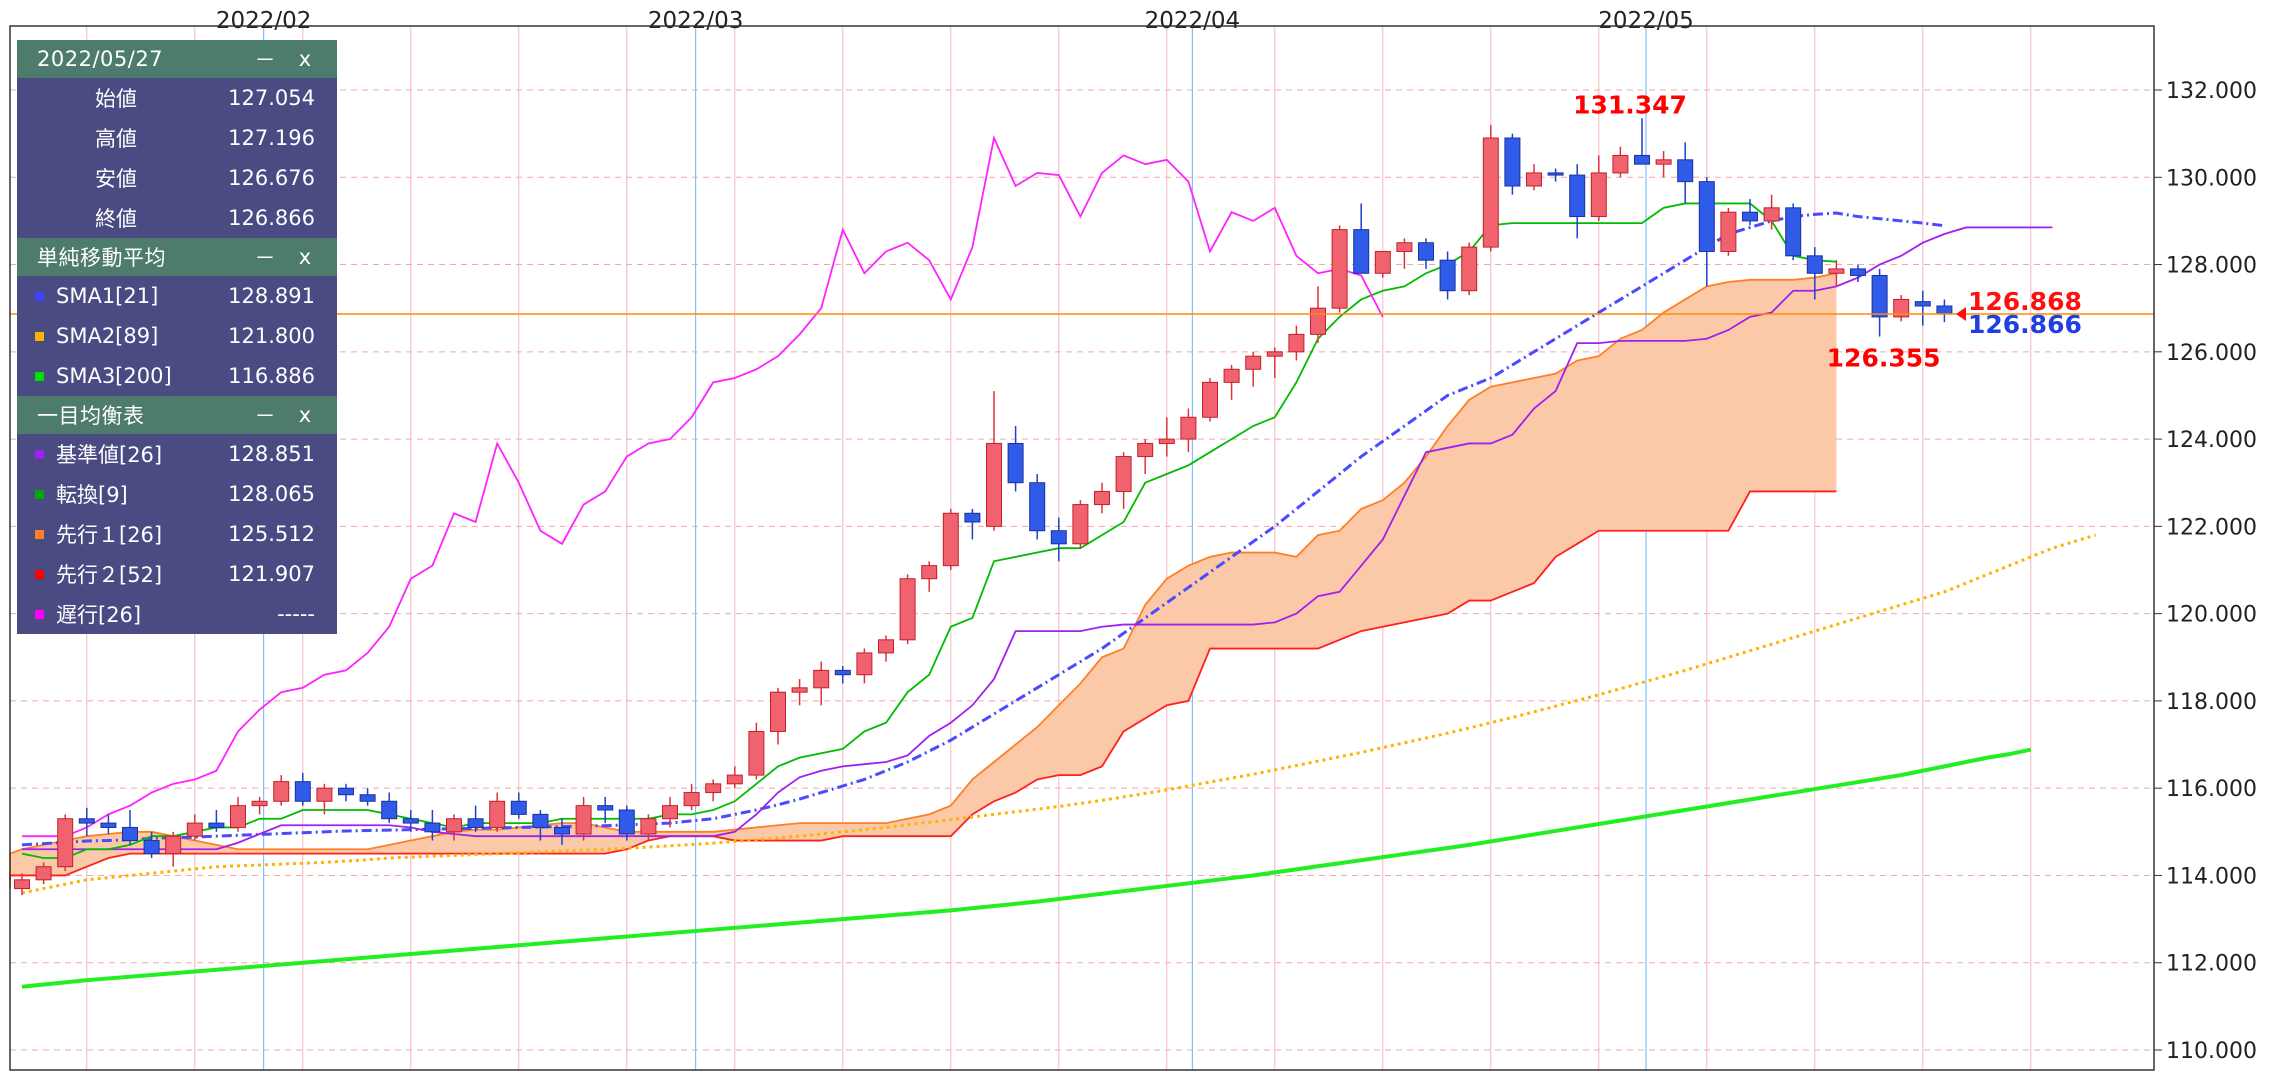 The width and height of the screenshot is (2288, 1080). I want to click on ohlc-label: 終値, so click(116, 219).